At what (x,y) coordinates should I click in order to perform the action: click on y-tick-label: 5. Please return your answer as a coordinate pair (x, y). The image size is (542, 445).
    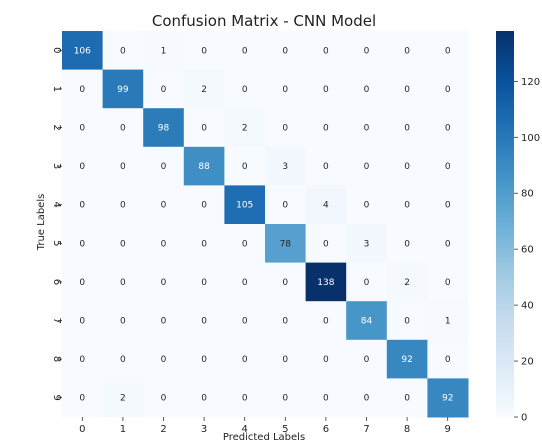
    Looking at the image, I should click on (56, 243).